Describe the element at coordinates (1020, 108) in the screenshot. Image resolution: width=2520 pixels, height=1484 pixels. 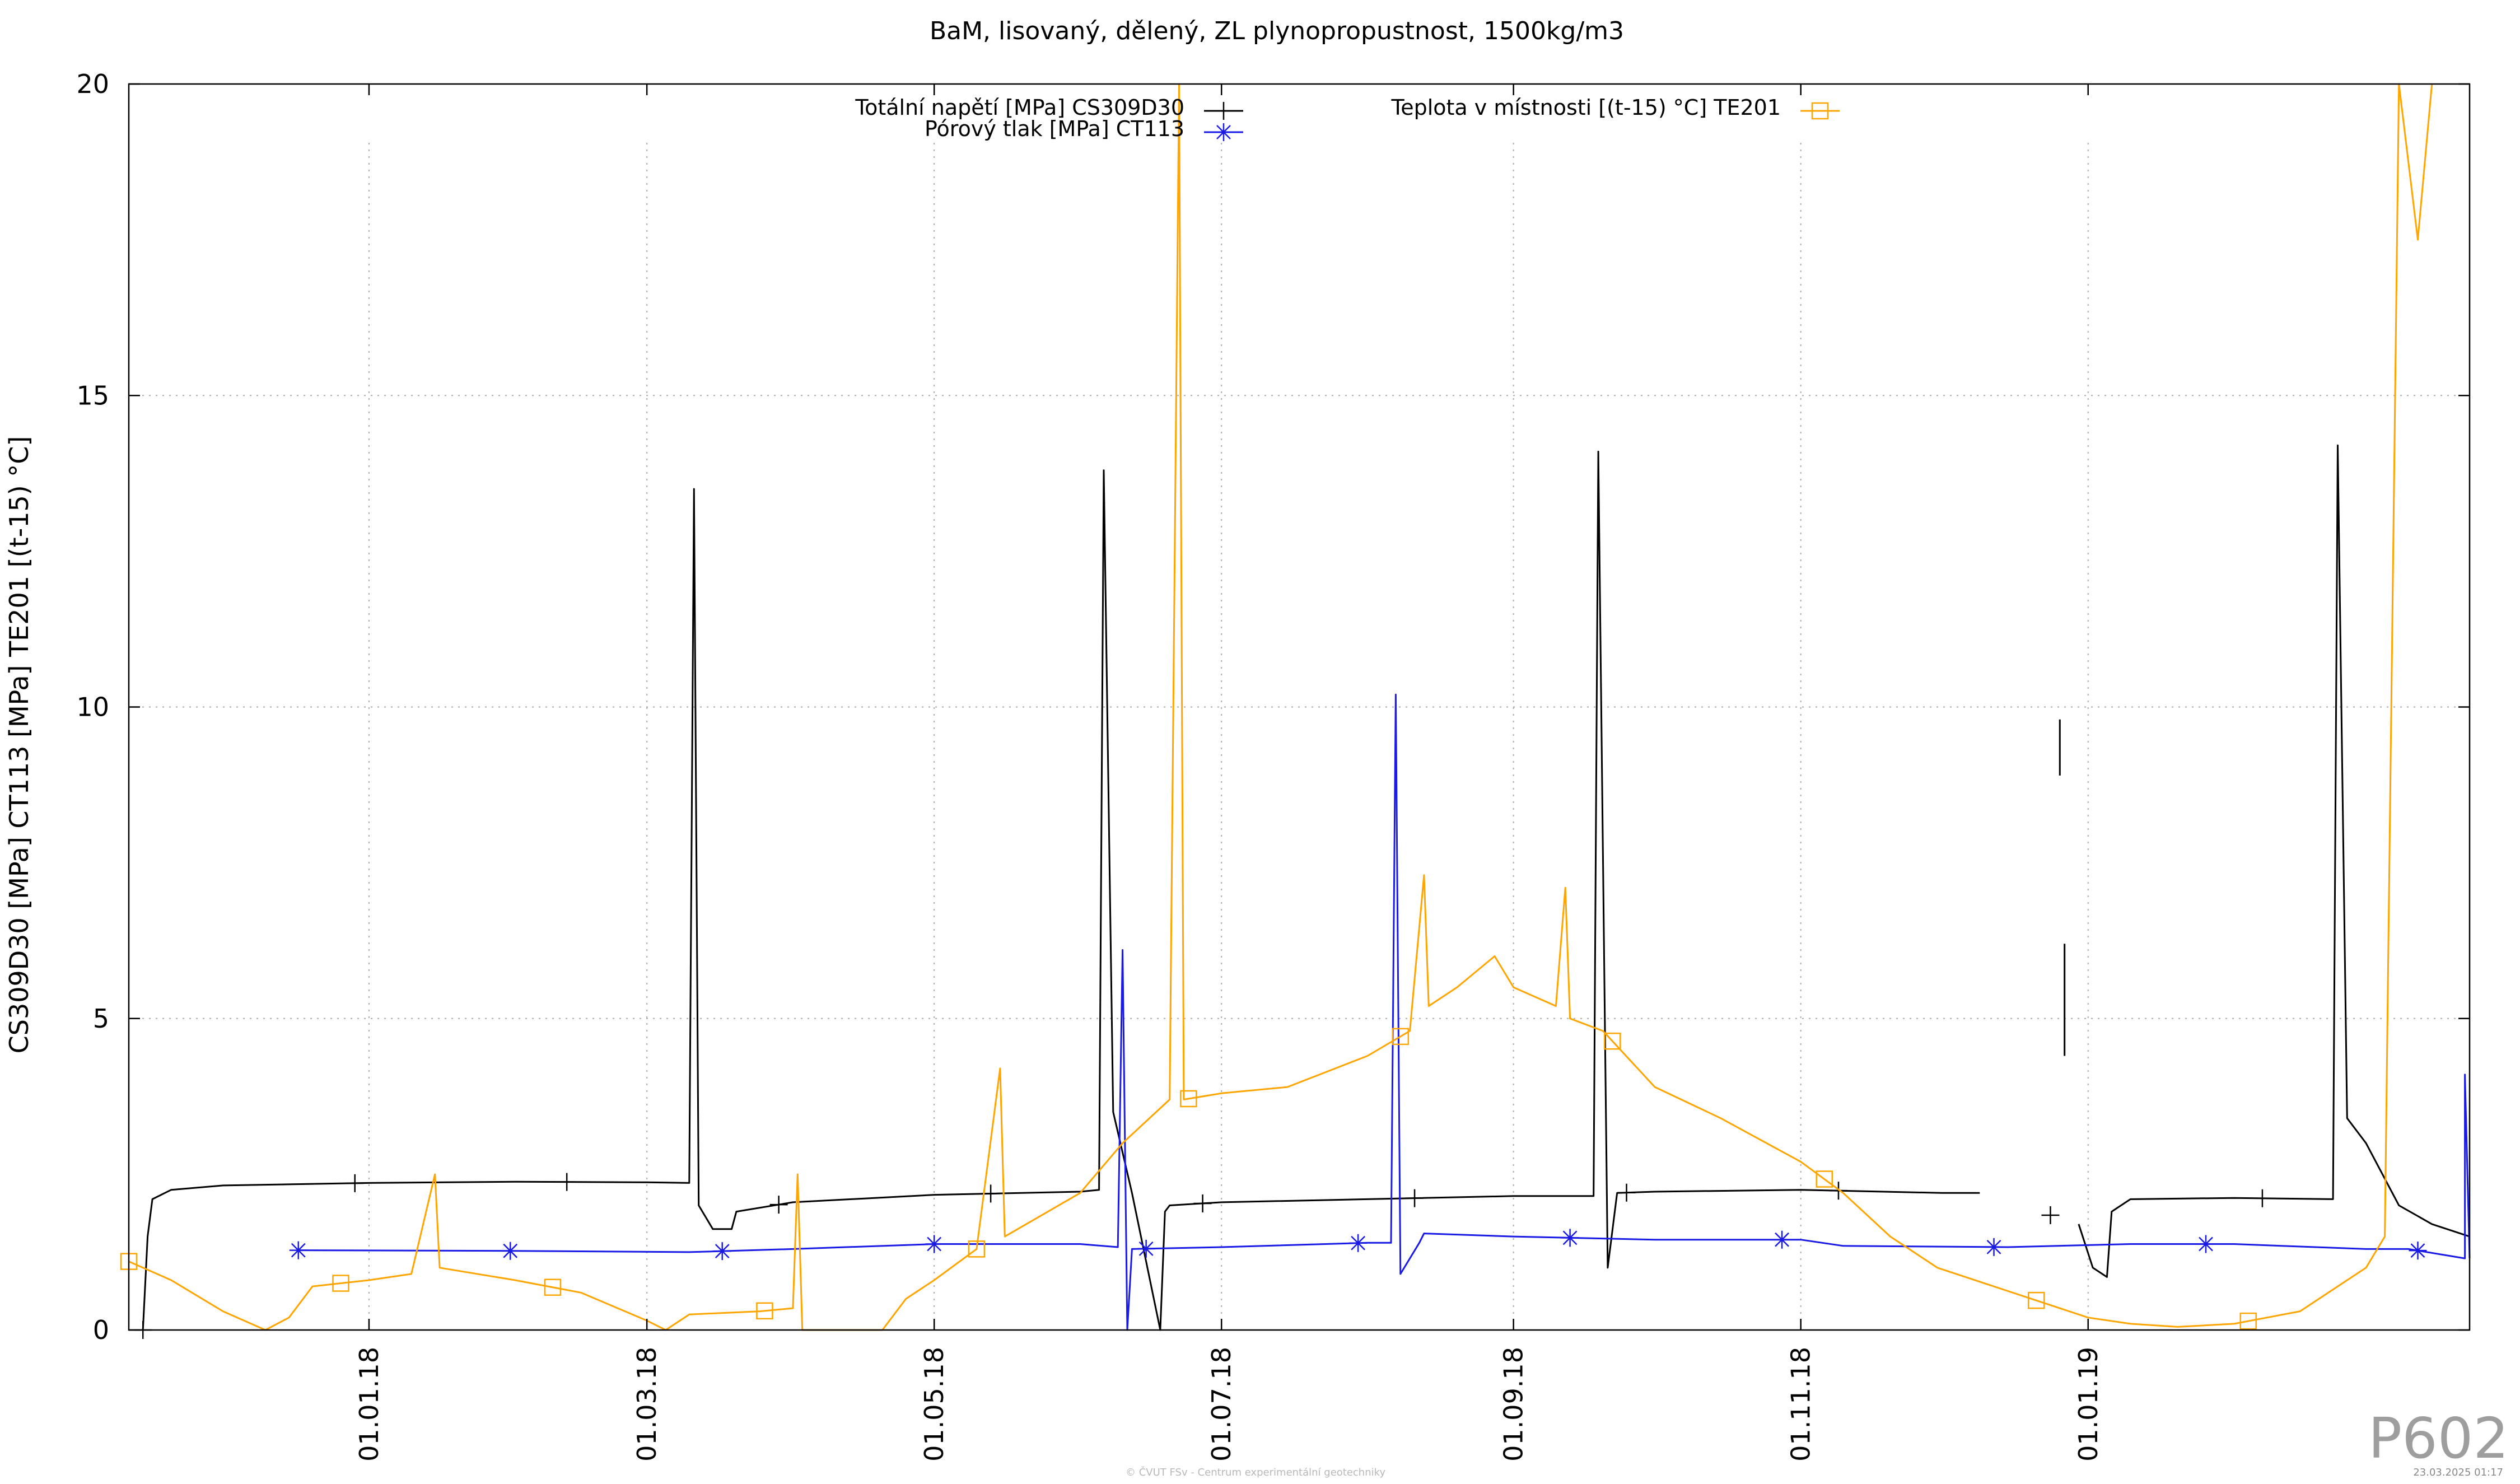
I see `legend-label: Totální napětí [MPa] CS309D30` at that location.